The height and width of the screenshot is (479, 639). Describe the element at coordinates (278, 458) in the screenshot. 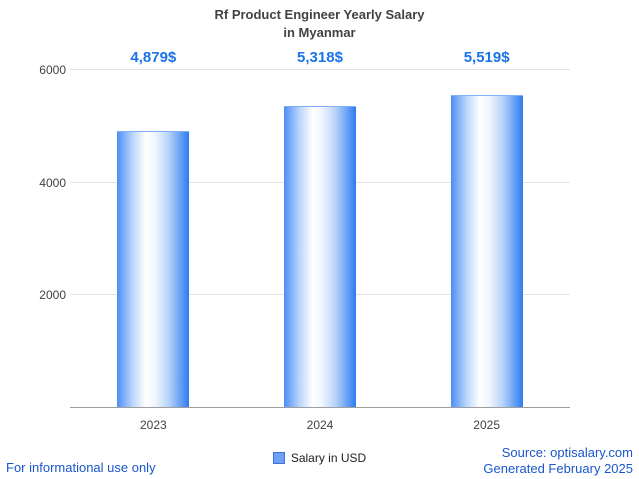

I see `legend-swatch-icon` at that location.